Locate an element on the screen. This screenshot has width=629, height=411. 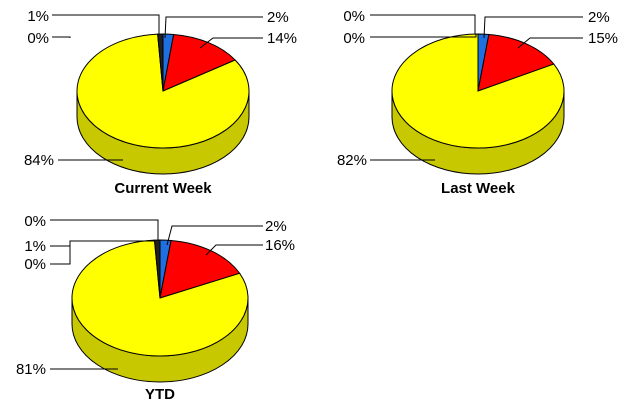
slice-label: 82% is located at coordinates (352, 160).